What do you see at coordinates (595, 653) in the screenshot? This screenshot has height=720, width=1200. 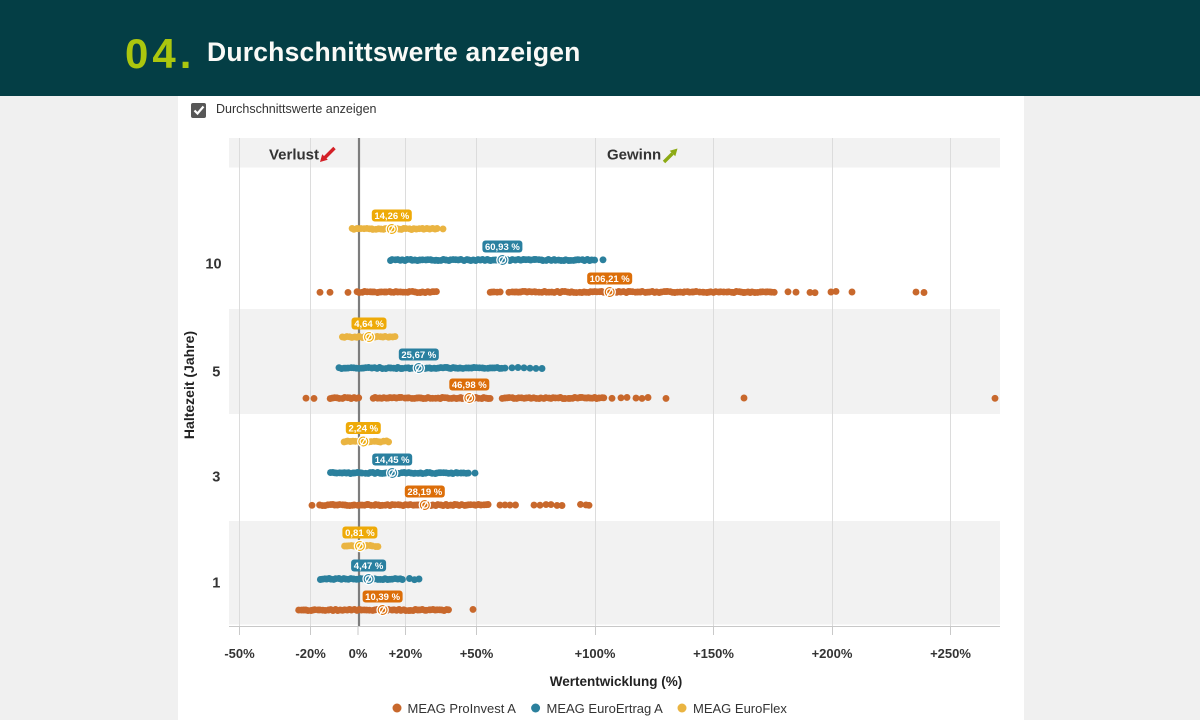 I see `svg-text: +100%` at bounding box center [595, 653].